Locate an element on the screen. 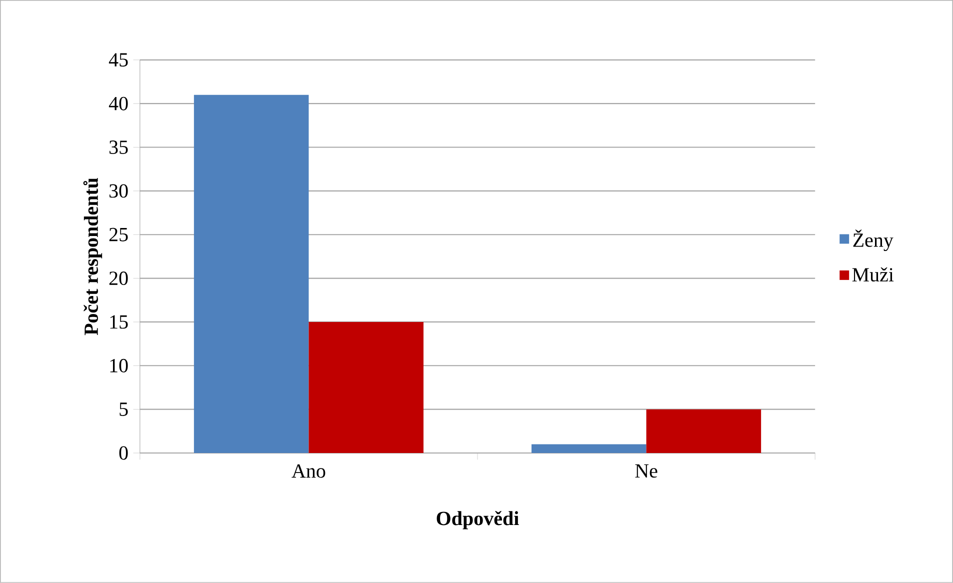 This screenshot has height=583, width=953. y-tick-label: 25 is located at coordinates (118, 235).